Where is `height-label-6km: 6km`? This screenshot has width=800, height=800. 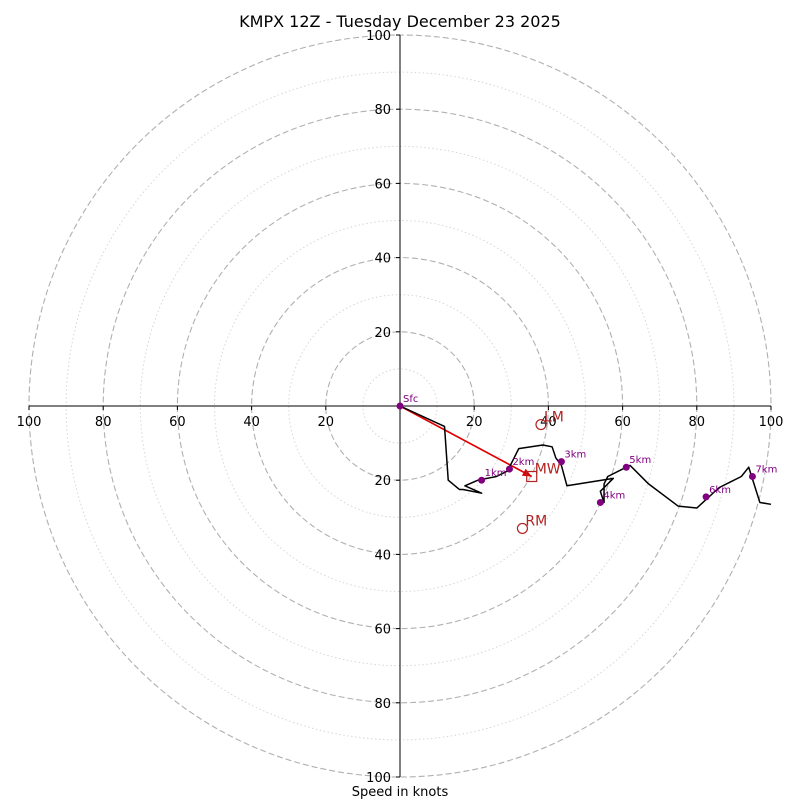 height-label-6km: 6km is located at coordinates (720, 490).